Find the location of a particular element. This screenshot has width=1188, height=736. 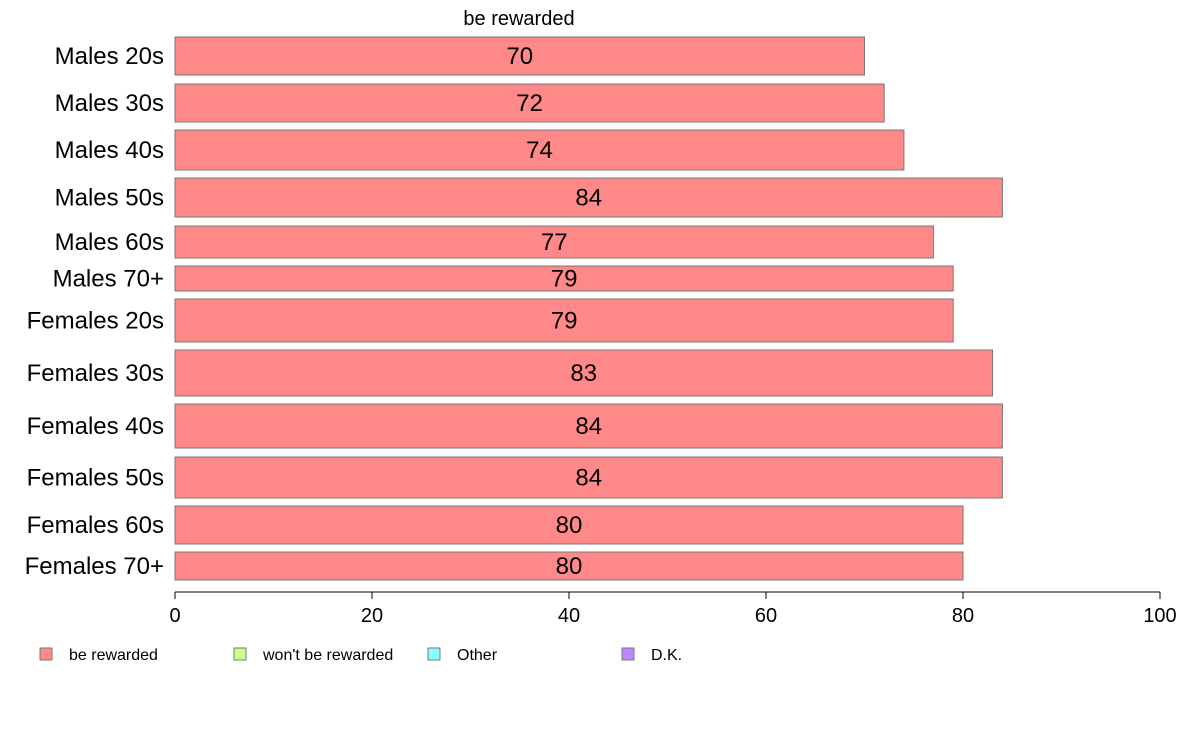

bar-value-label: 70 is located at coordinates (519, 56).